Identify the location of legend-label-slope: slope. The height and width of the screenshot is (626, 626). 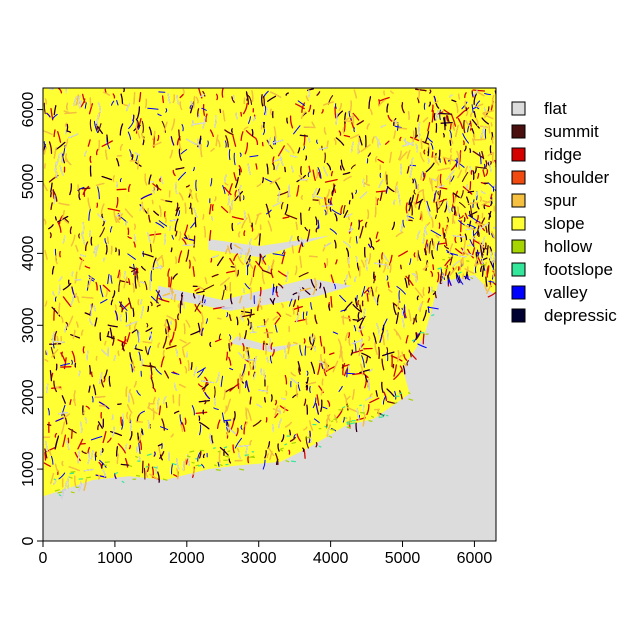
(564, 223).